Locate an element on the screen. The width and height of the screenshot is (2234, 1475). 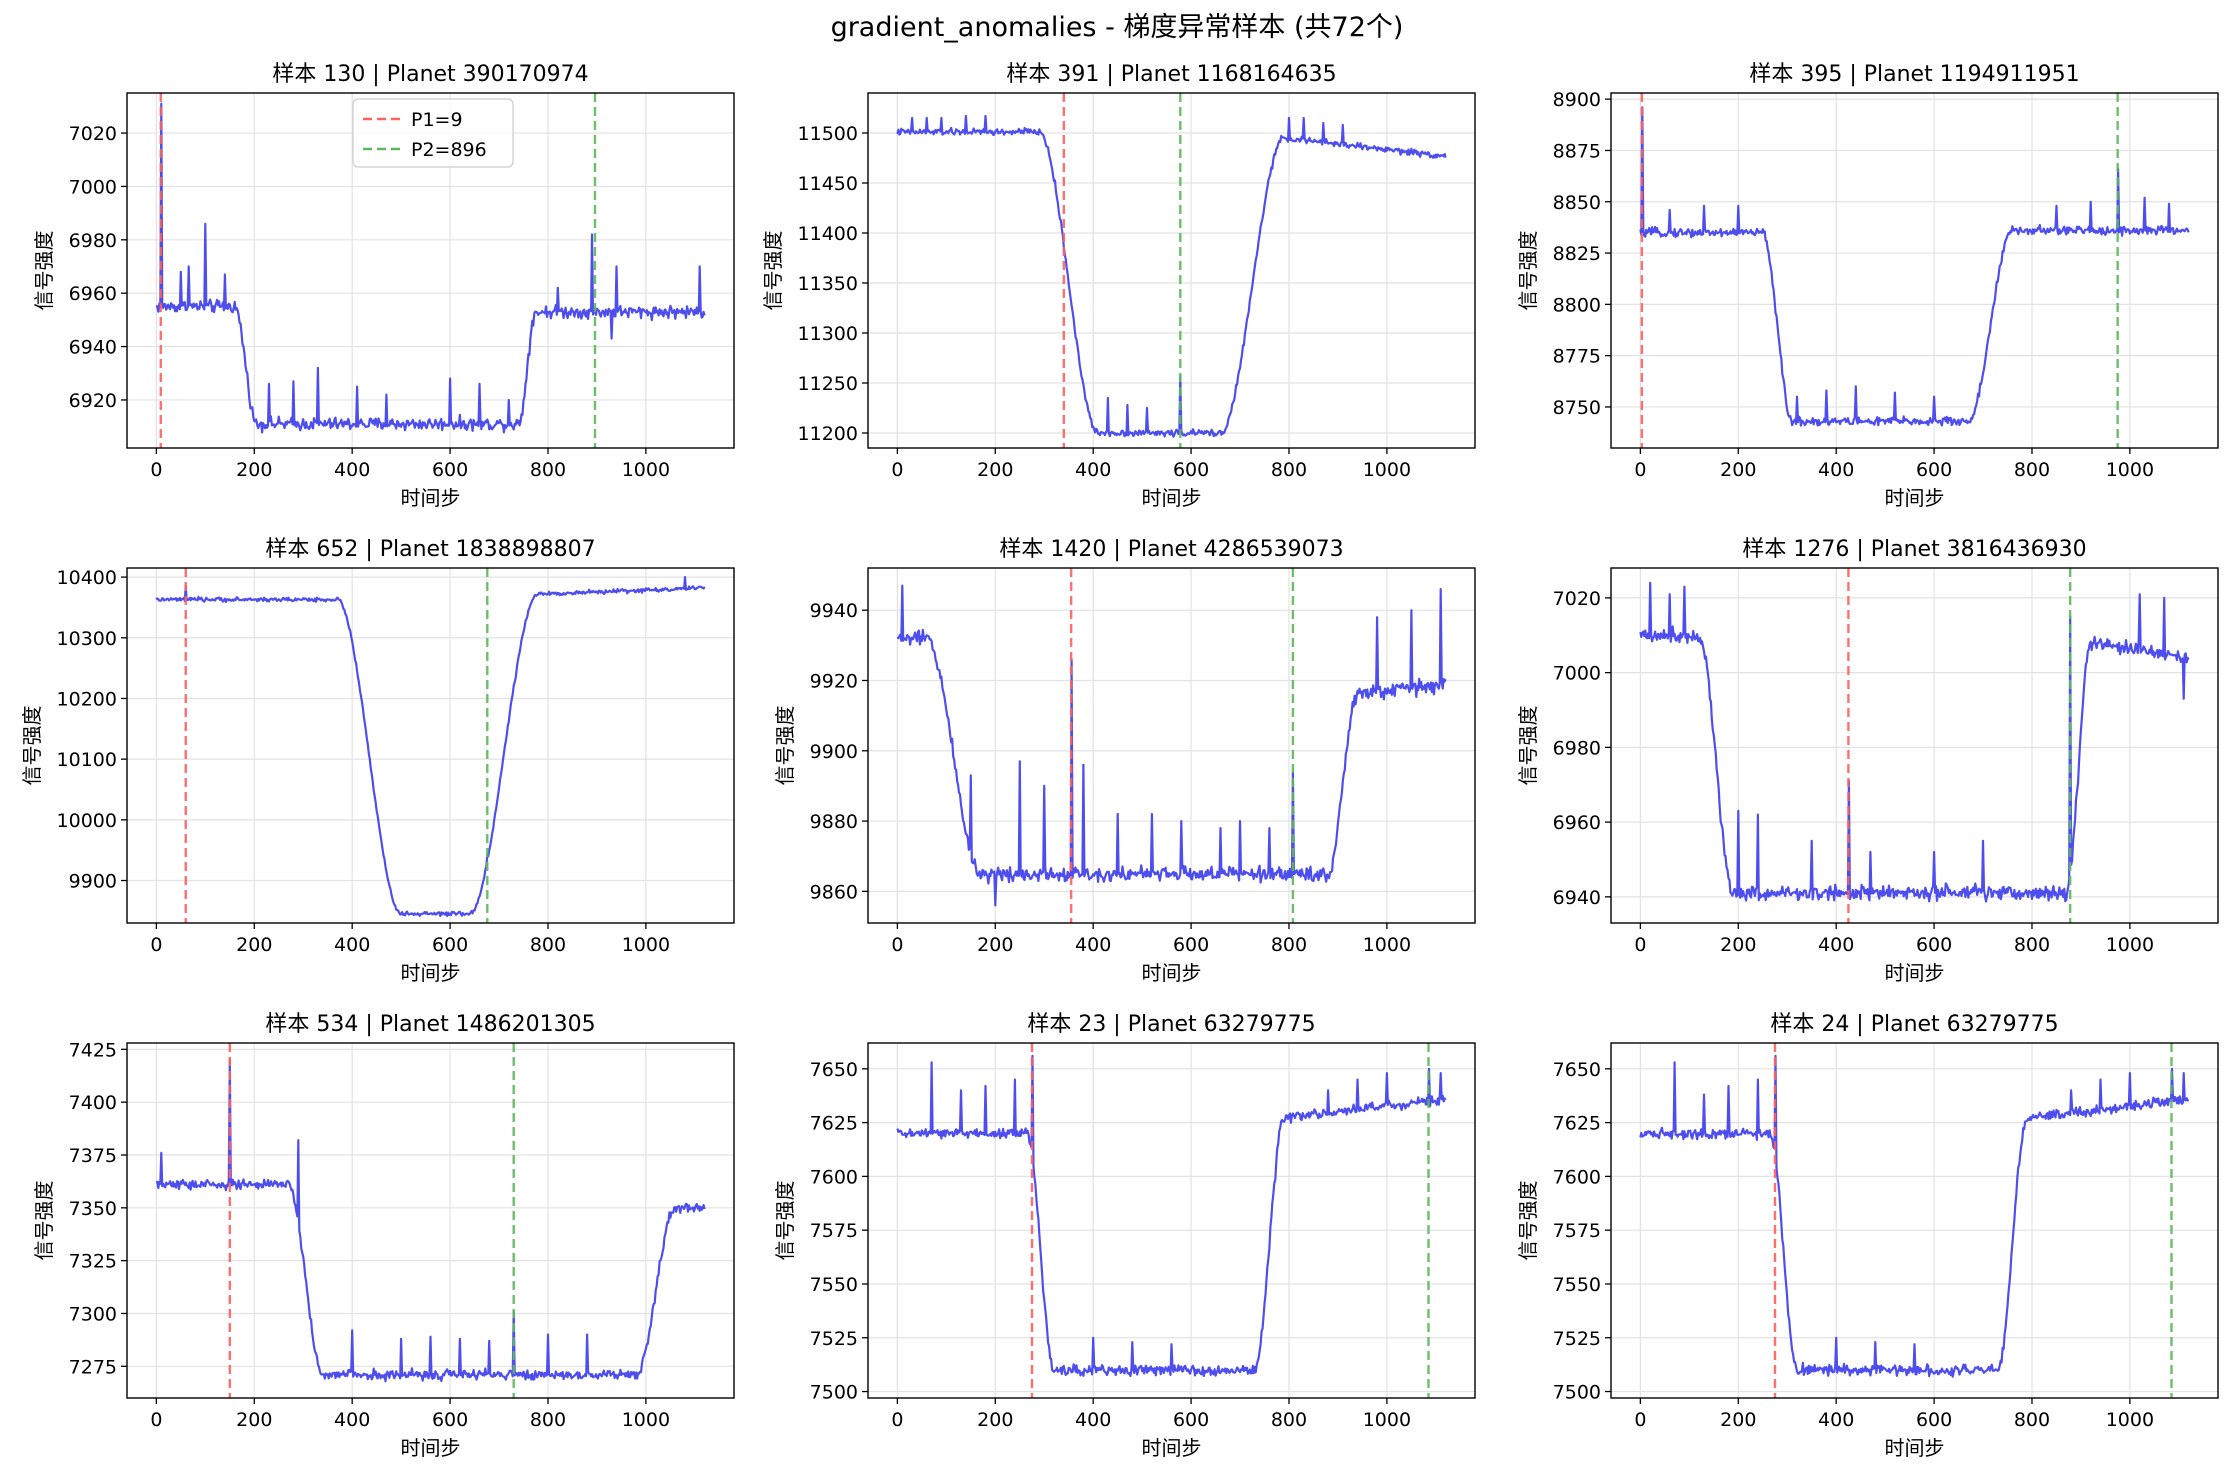
chart-title: 样本 652 | Planet 1838898807 is located at coordinates (430, 549).